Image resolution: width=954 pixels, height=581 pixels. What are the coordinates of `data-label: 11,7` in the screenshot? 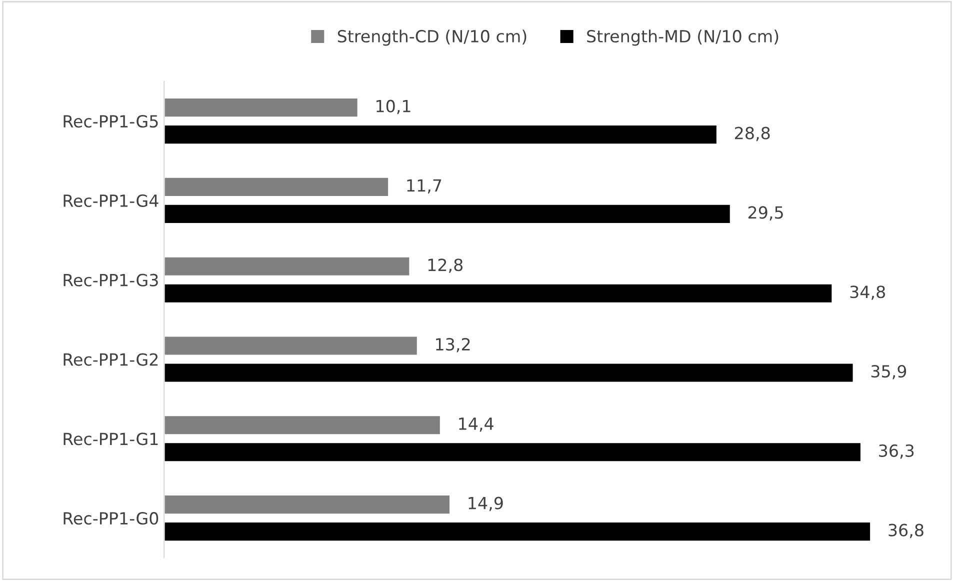 It's located at (424, 186).